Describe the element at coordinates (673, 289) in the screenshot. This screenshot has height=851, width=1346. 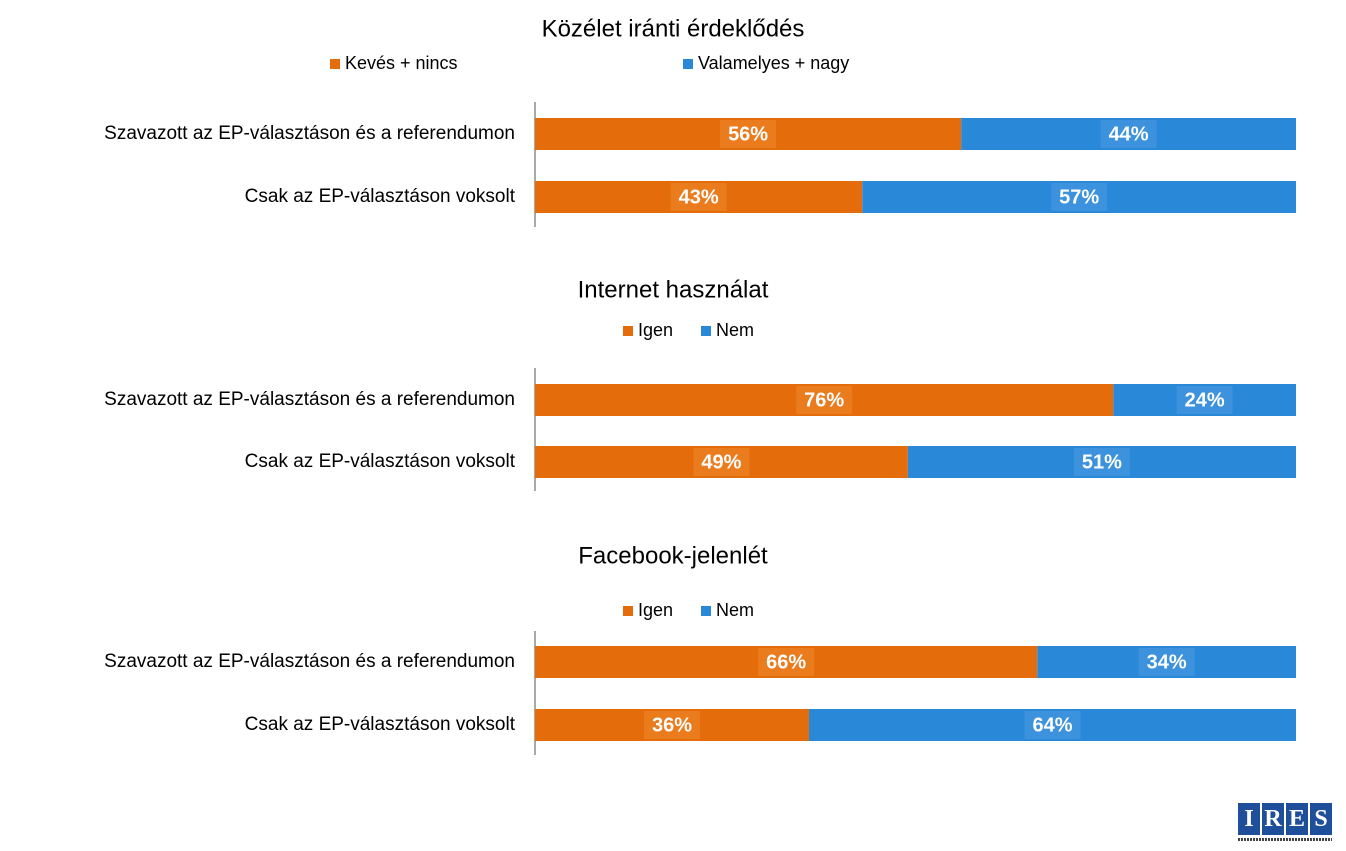
I see `chart-title: Internet használat` at that location.